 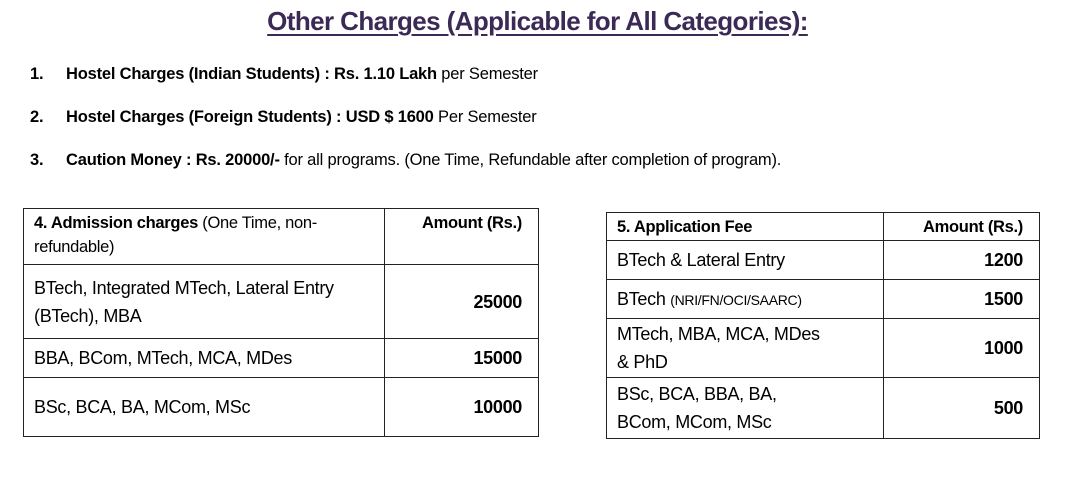 I want to click on table-row: BSc, BCA, BBA, BA, BCom, MCom, MSc 500, so click(x=823, y=408).